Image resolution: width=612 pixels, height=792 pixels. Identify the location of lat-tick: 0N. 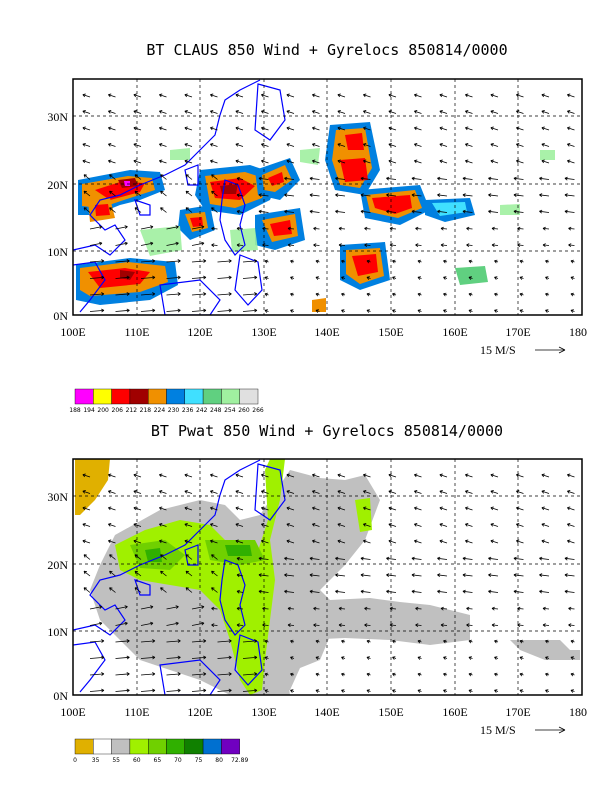
(60, 696).